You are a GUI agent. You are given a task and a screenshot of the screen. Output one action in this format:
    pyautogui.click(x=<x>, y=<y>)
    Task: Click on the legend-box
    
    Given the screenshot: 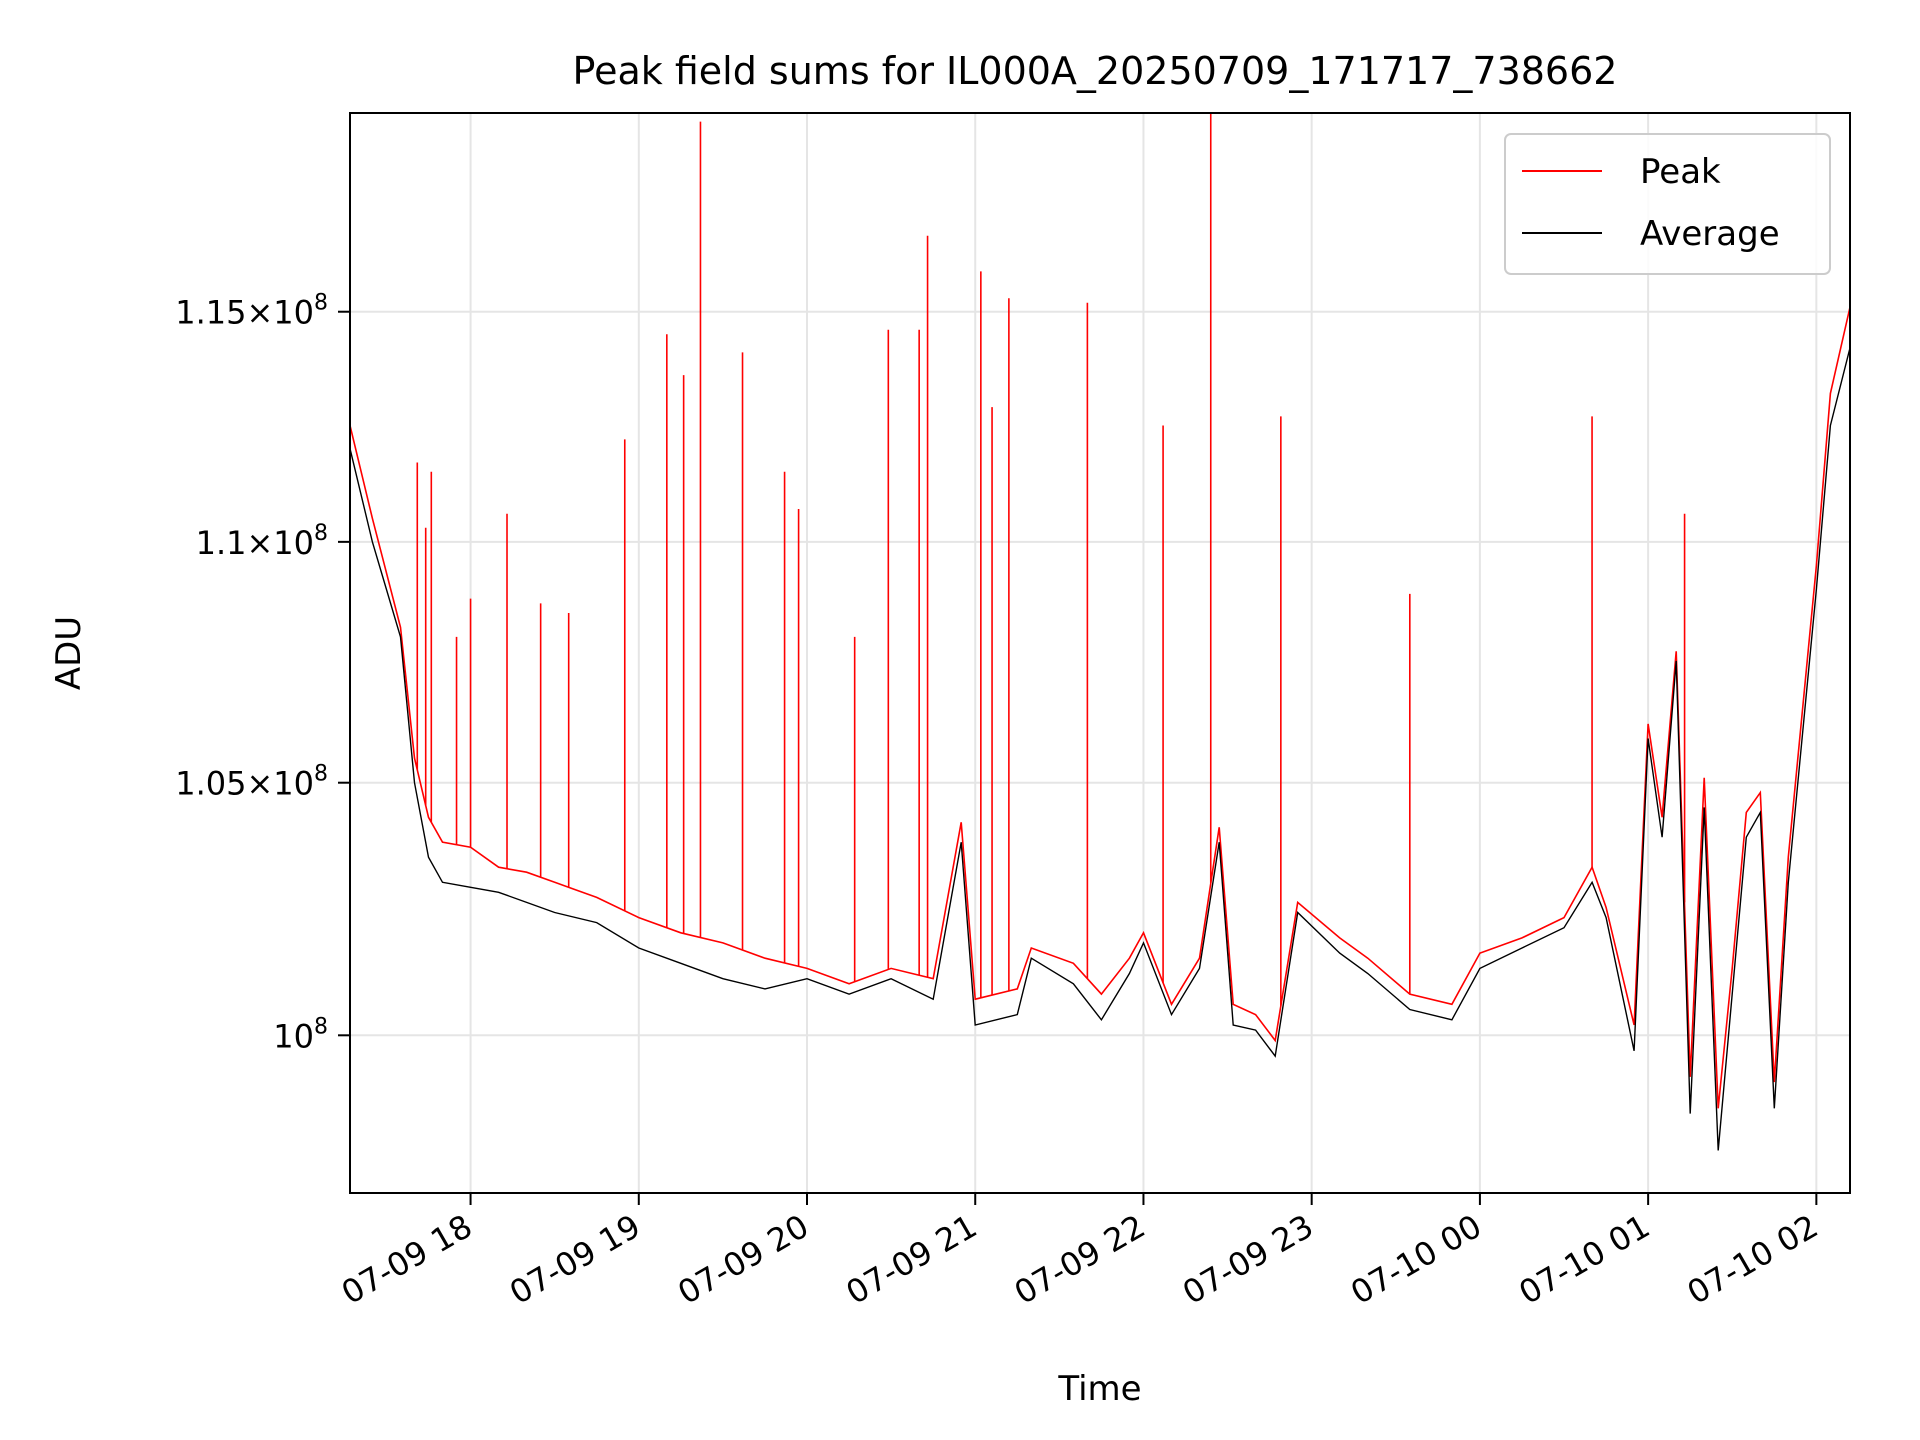 What is the action you would take?
    pyautogui.click(x=1667, y=204)
    